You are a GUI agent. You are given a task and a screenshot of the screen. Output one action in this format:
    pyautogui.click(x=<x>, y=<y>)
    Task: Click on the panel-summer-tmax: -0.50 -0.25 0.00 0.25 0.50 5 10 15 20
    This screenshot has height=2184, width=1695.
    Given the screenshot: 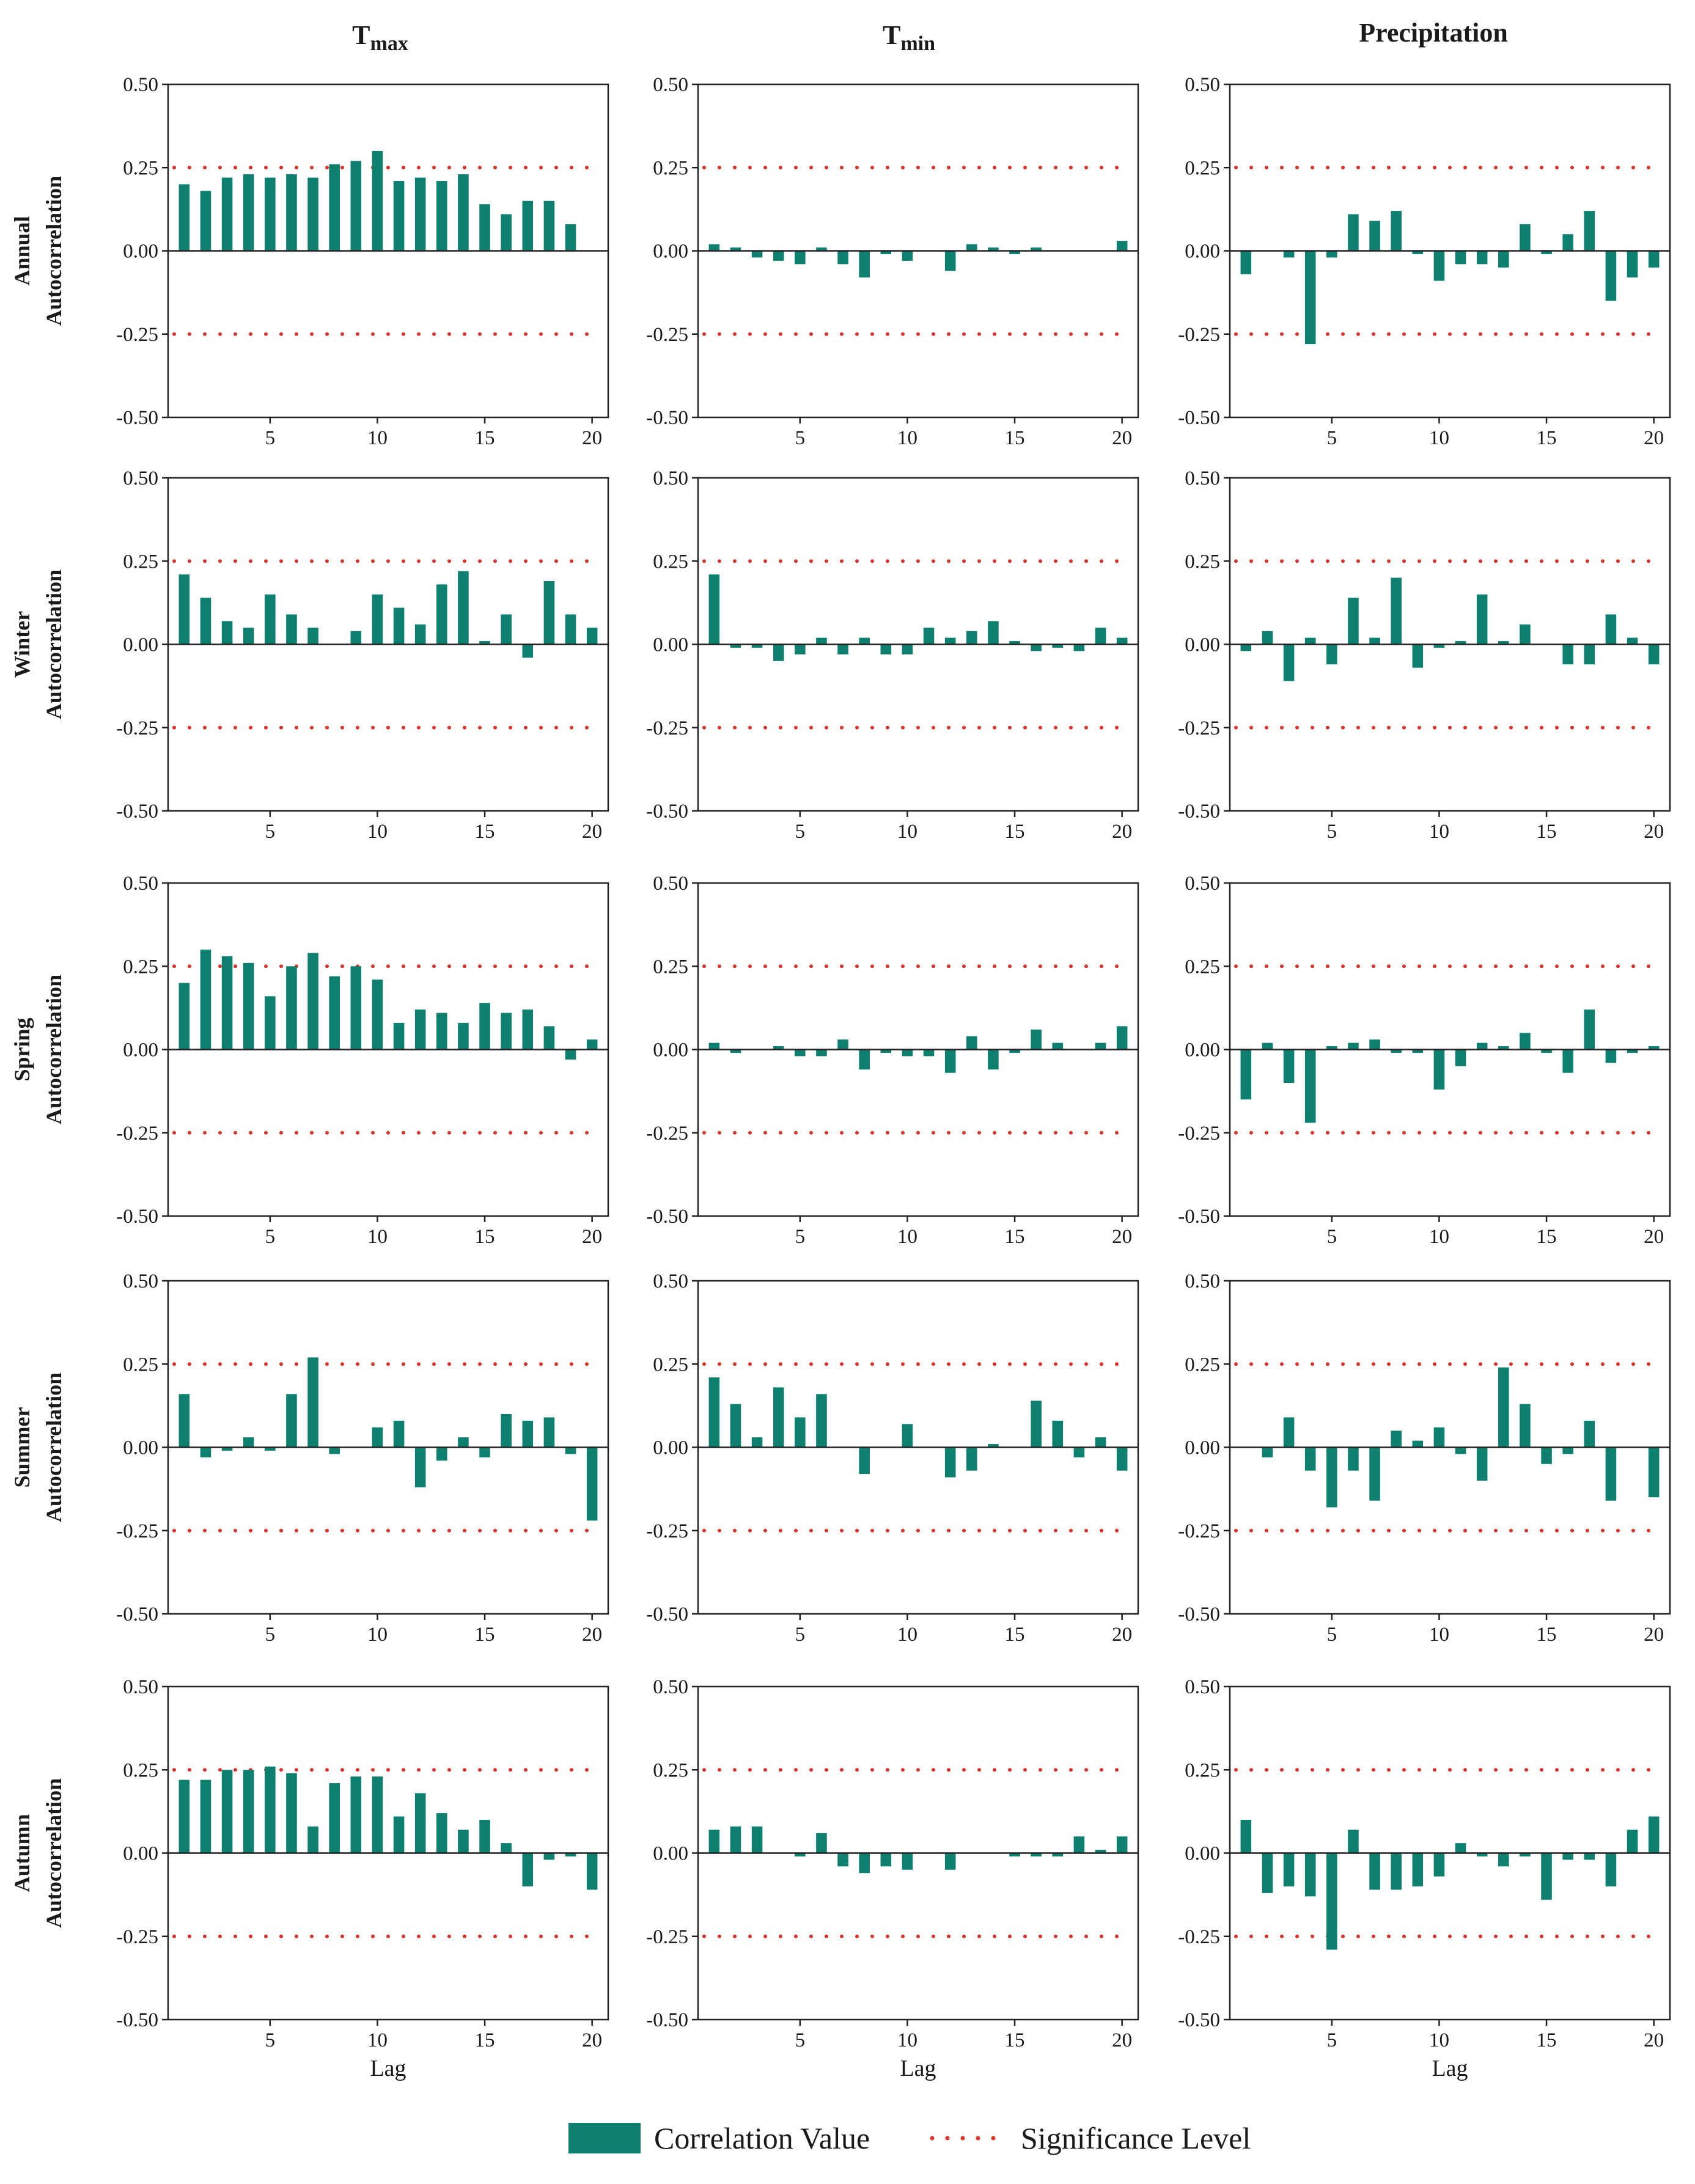 What is the action you would take?
    pyautogui.click(x=362, y=1458)
    